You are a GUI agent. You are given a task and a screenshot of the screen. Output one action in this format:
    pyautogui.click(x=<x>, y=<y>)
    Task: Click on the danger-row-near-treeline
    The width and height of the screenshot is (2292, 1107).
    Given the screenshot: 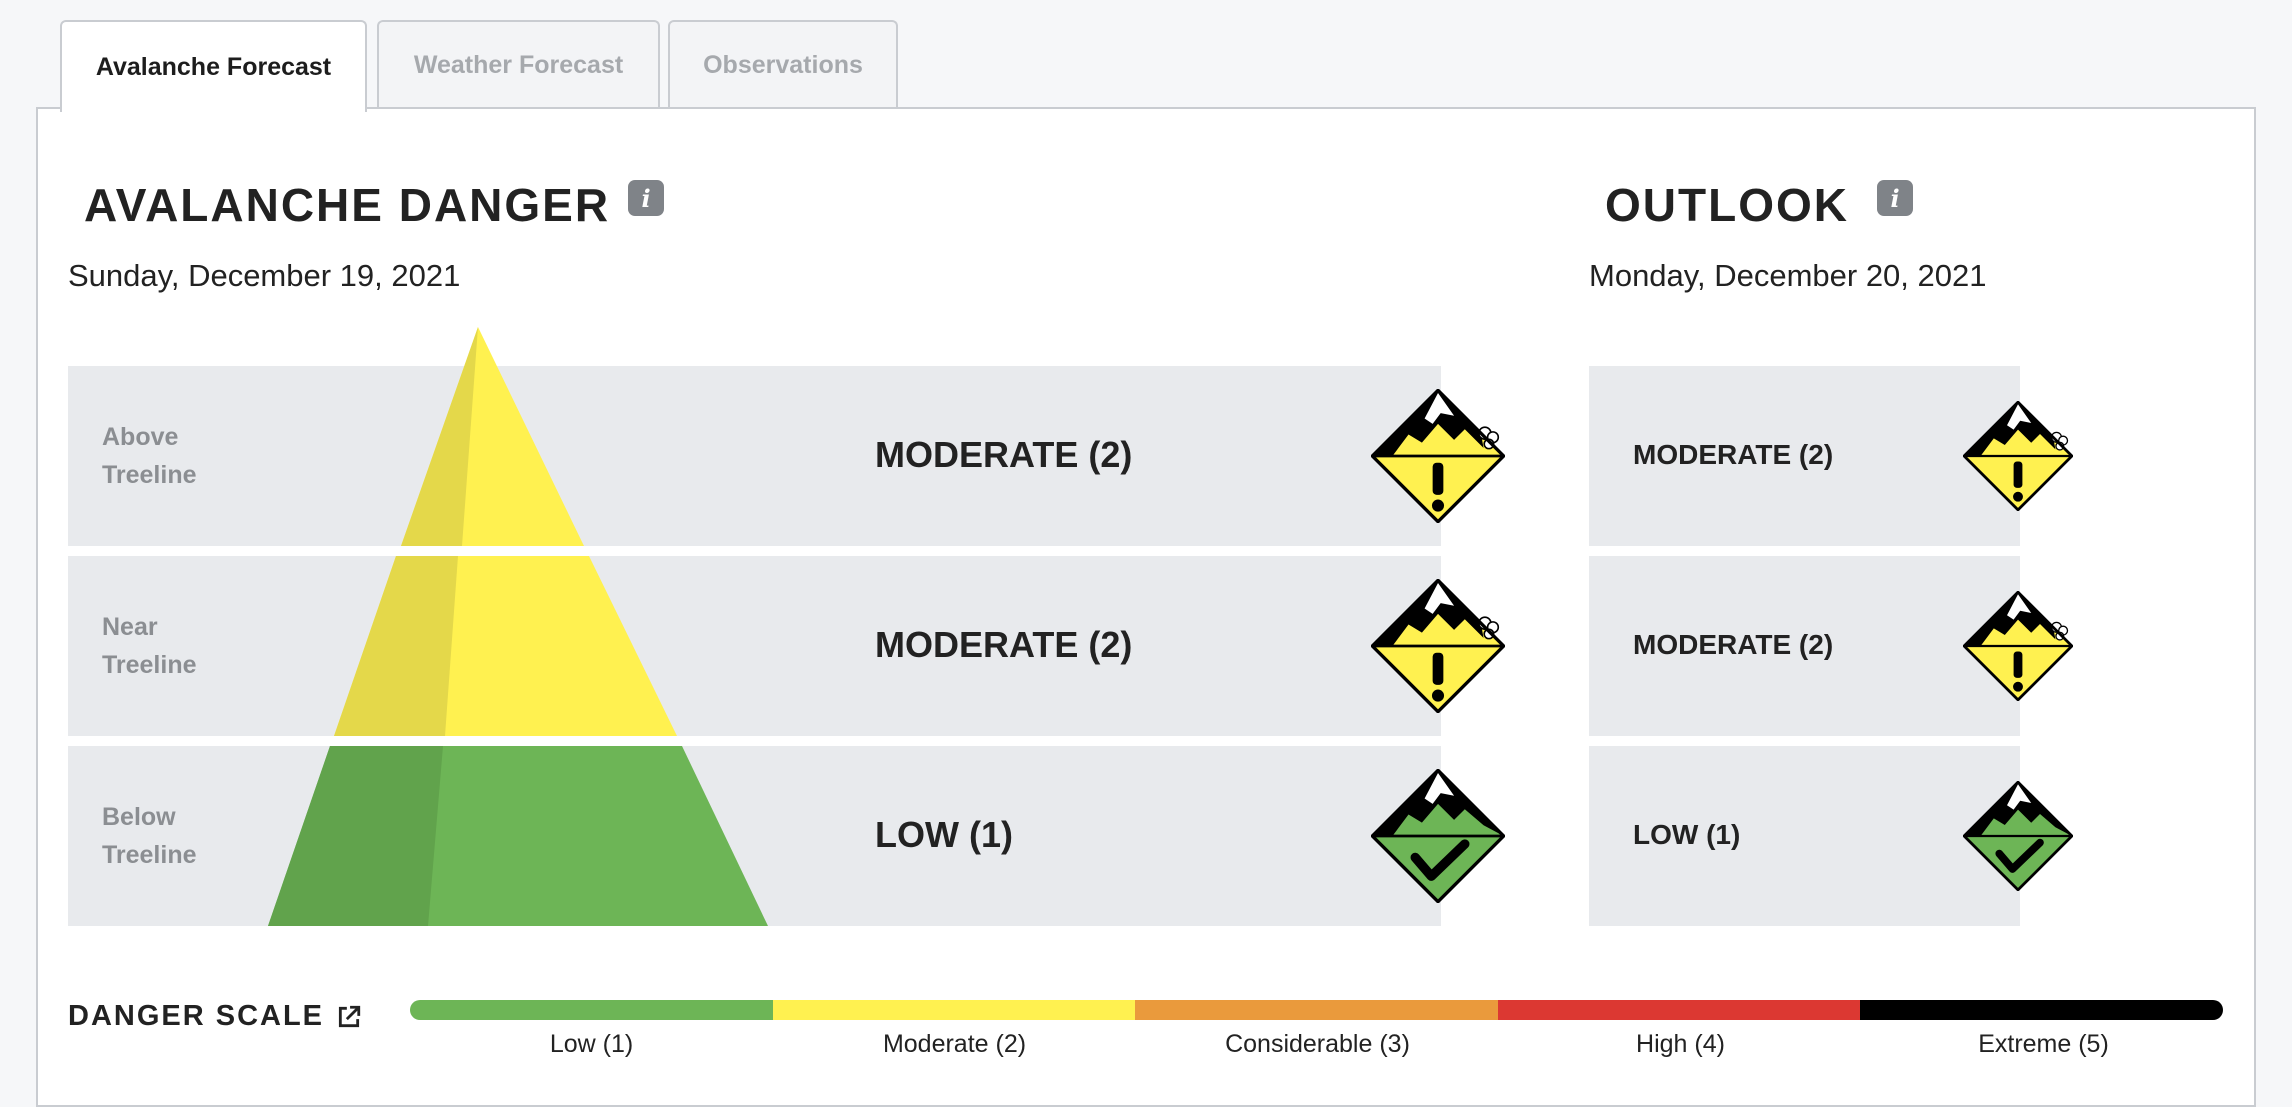 What is the action you would take?
    pyautogui.click(x=754, y=646)
    